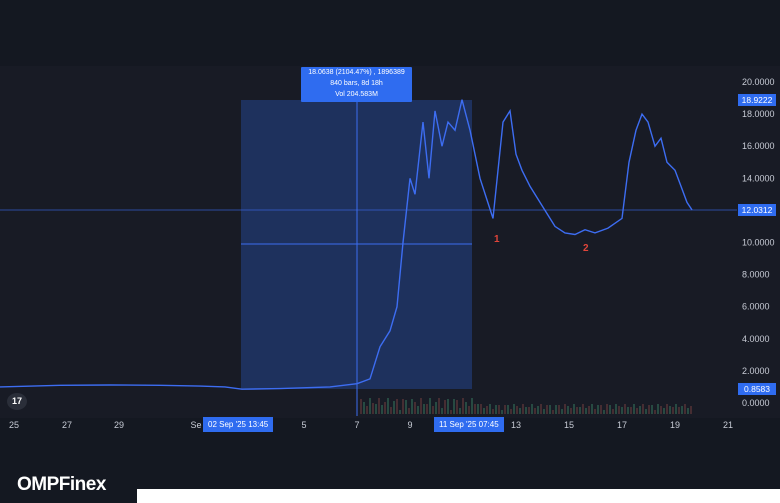 This screenshot has width=780, height=503. What do you see at coordinates (238, 424) in the screenshot?
I see `measure-start-date: 02 Sep '25 13:45` at bounding box center [238, 424].